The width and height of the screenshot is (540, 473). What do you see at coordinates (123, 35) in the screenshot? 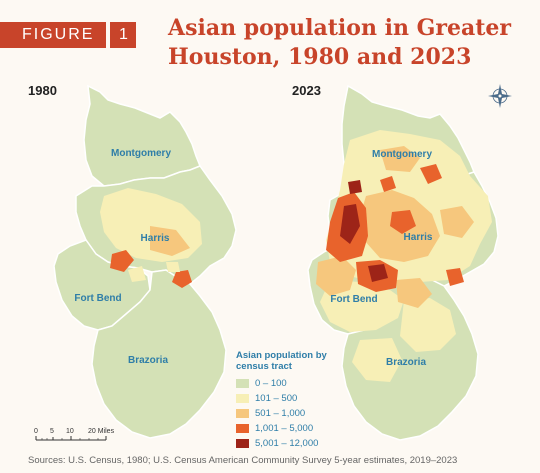
I see `figure-number: 1` at bounding box center [123, 35].